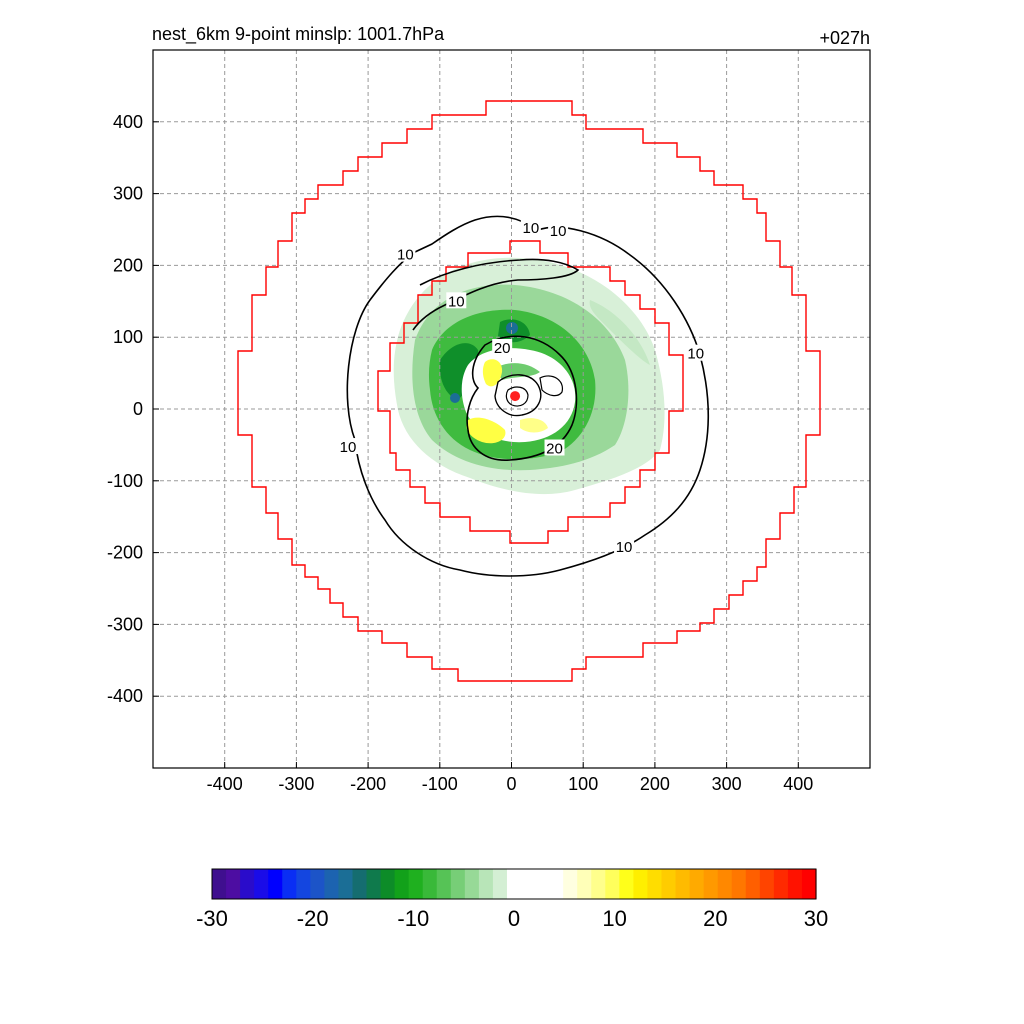 This screenshot has width=1024, height=1024. Describe the element at coordinates (125, 696) in the screenshot. I see `y-tick-label: -400` at that location.